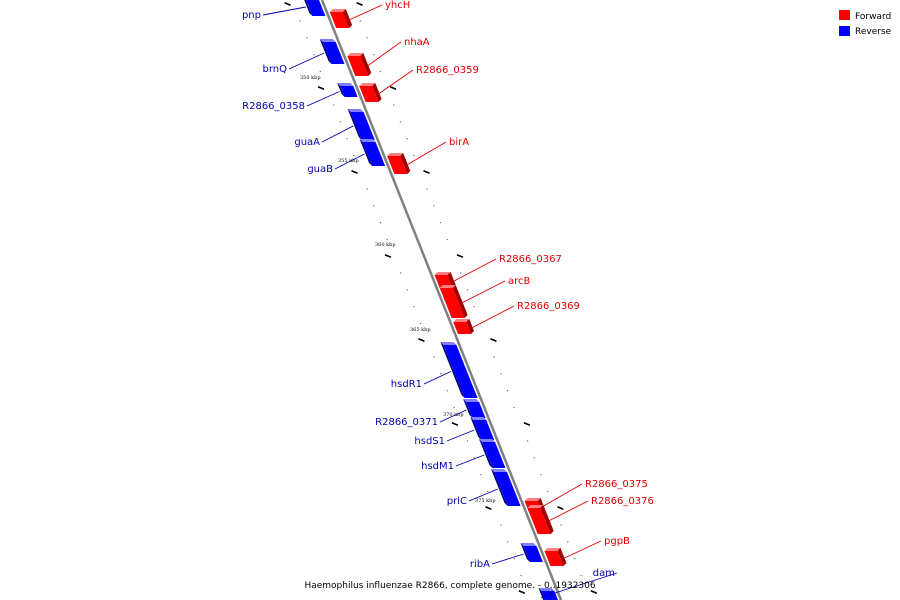 Image resolution: width=900 pixels, height=600 pixels. I want to click on gene-label-ribA: ribA, so click(480, 564).